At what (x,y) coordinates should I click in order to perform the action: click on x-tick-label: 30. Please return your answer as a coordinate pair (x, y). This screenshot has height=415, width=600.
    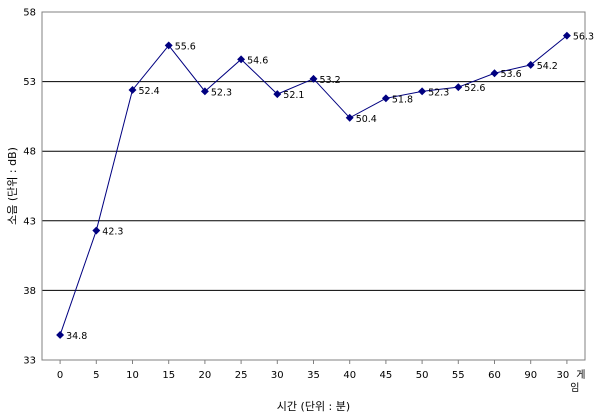
    Looking at the image, I should click on (277, 375).